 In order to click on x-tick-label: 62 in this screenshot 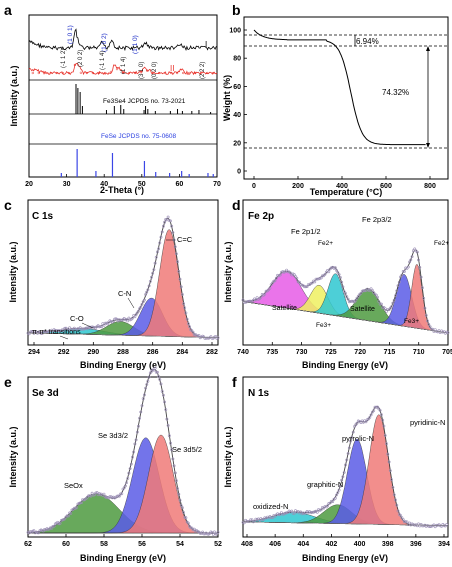, I will do `click(28, 544)`.